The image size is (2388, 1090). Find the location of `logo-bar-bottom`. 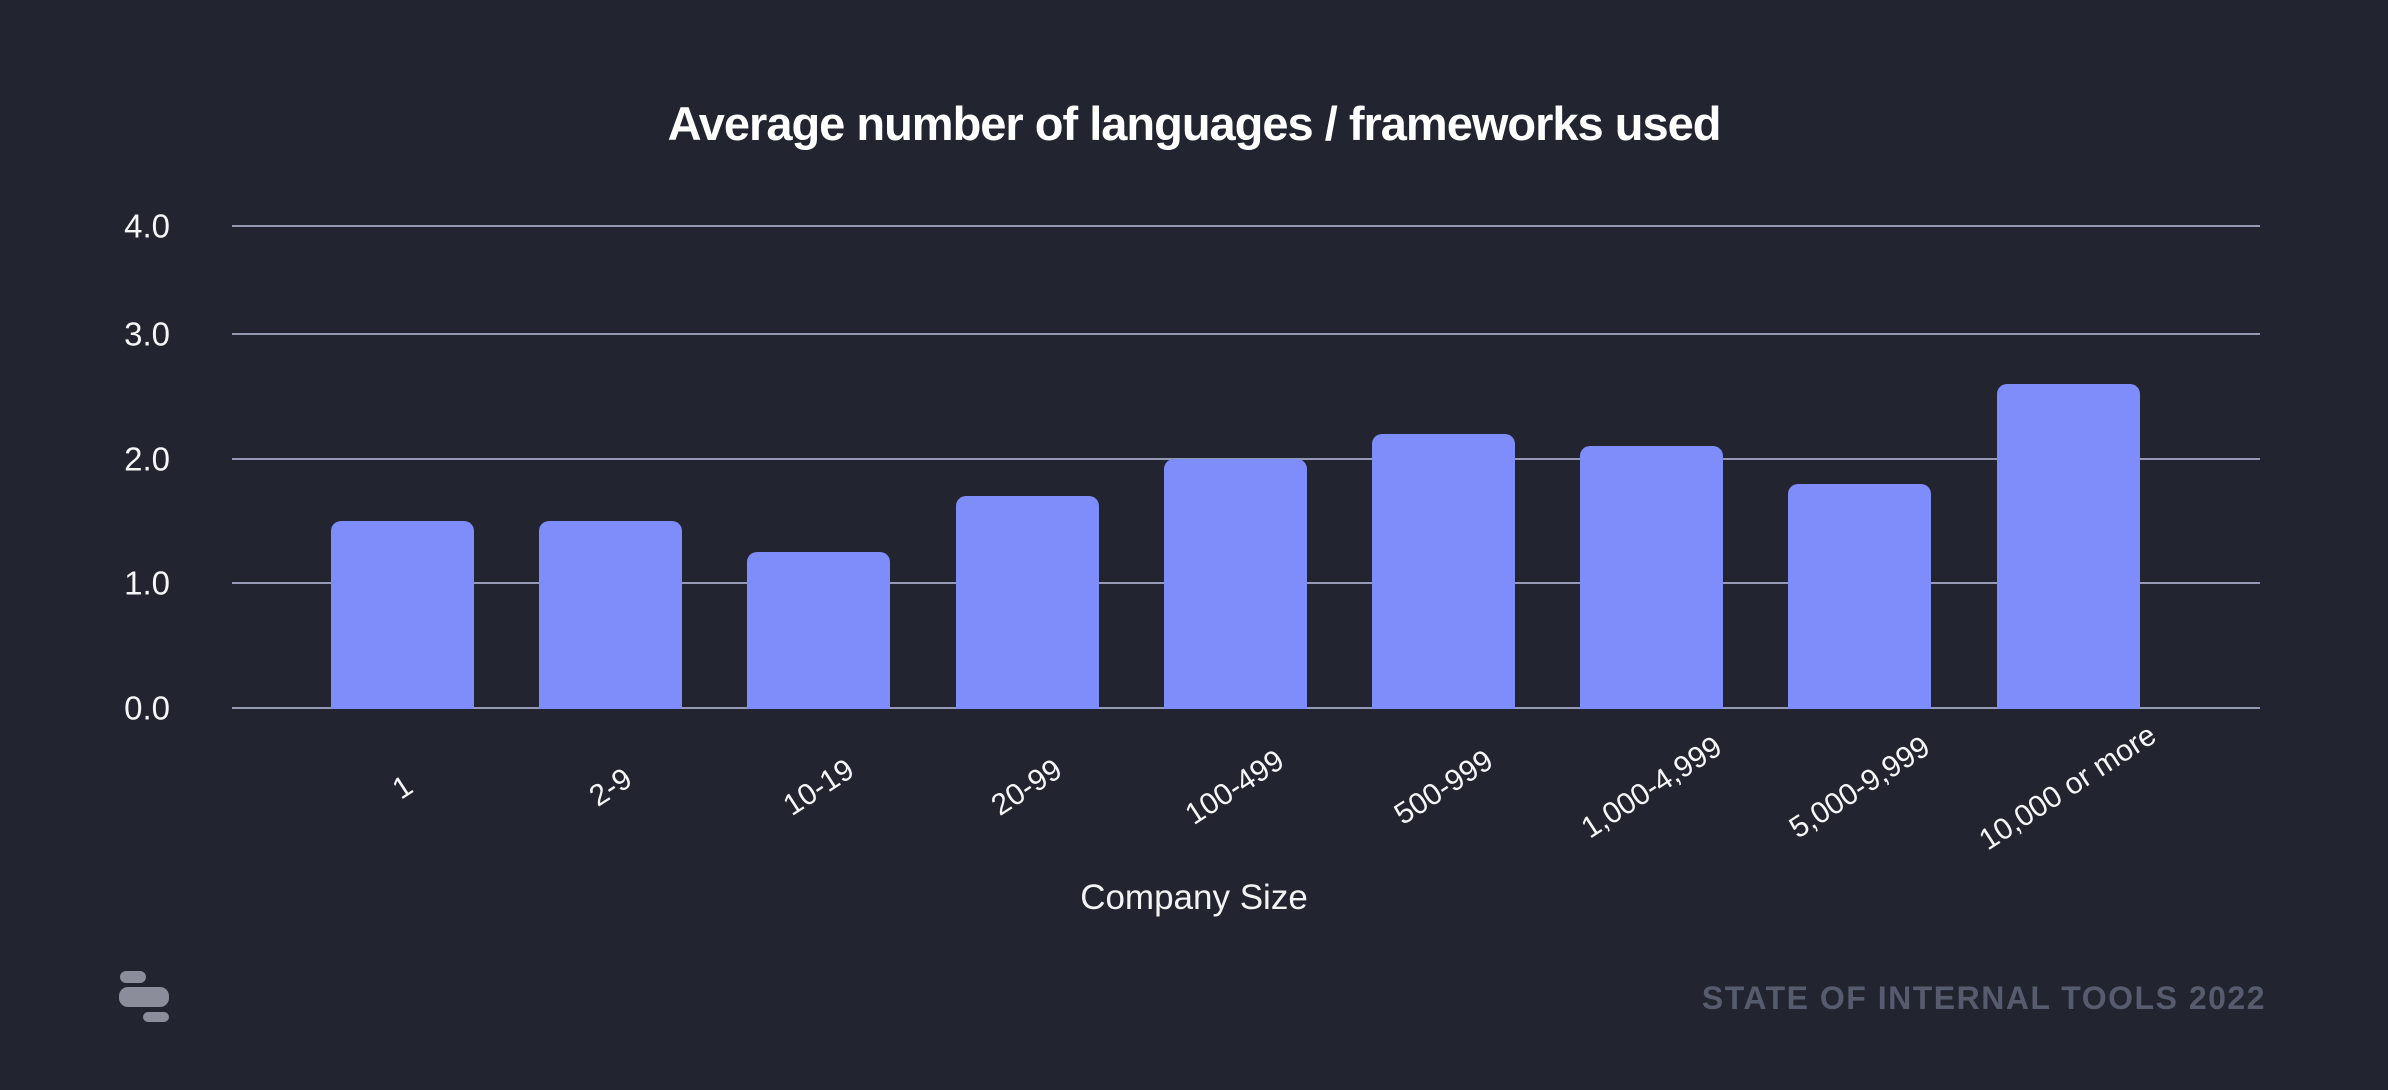

logo-bar-bottom is located at coordinates (156, 1017).